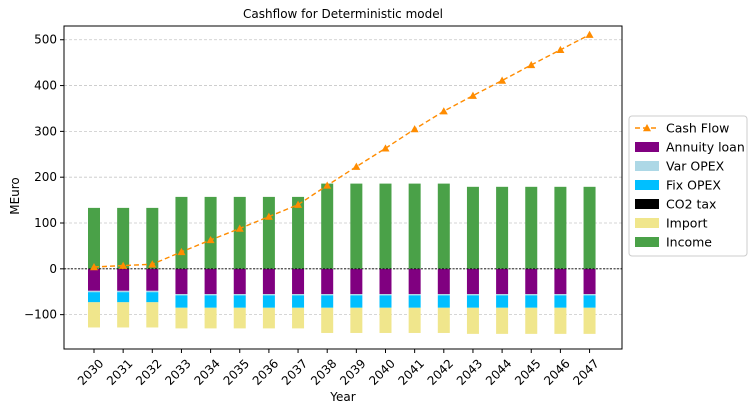 The width and height of the screenshot is (754, 411). I want to click on x-tick-label: 2033, so click(177, 371).